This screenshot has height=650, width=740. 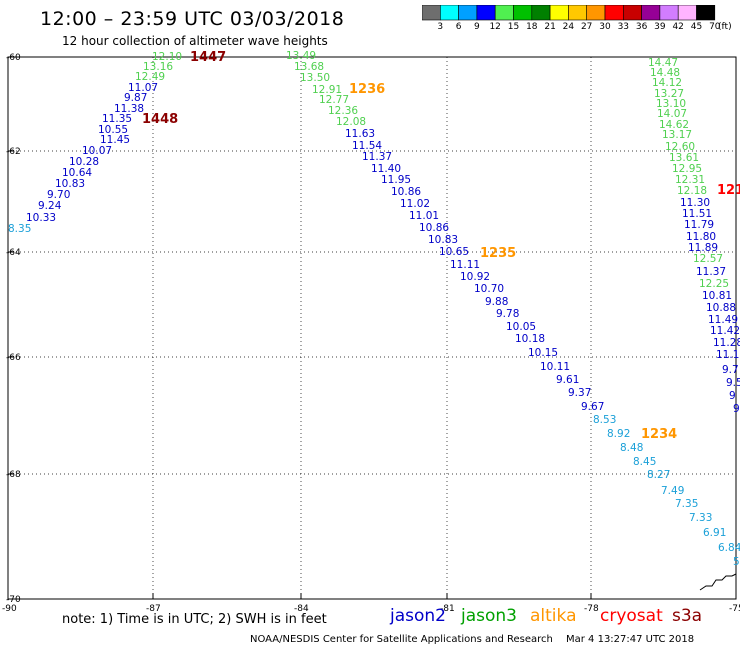 What do you see at coordinates (733, 383) in the screenshot?
I see `wave-height-value: 9.5` at bounding box center [733, 383].